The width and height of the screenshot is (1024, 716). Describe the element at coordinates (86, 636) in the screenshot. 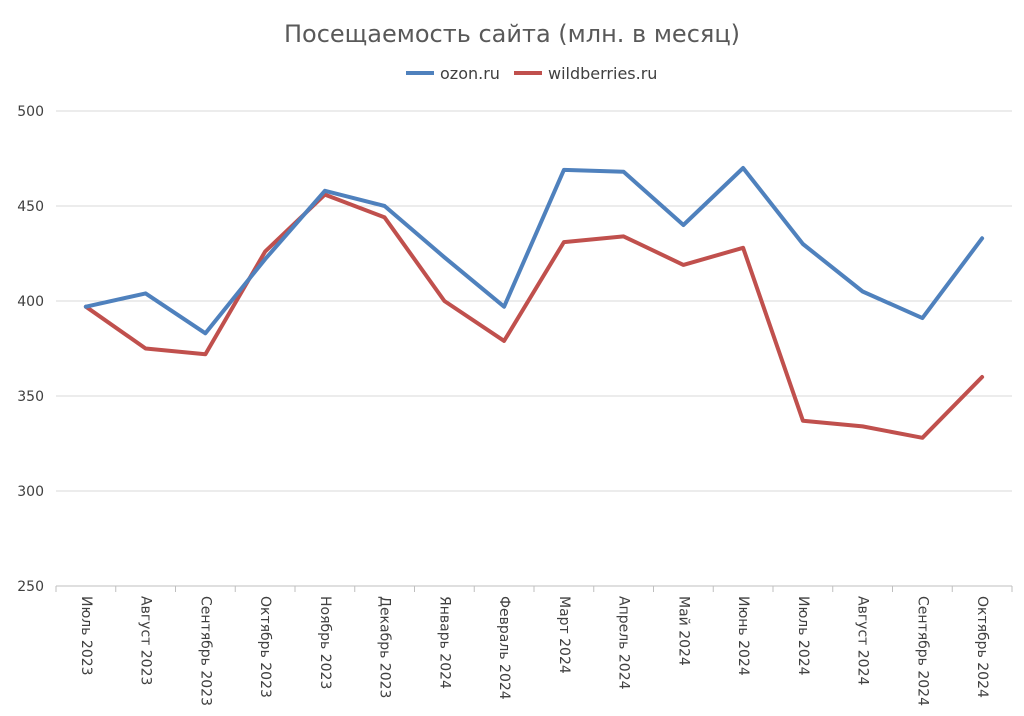

I see `x-tick-label: Июль 2023` at that location.